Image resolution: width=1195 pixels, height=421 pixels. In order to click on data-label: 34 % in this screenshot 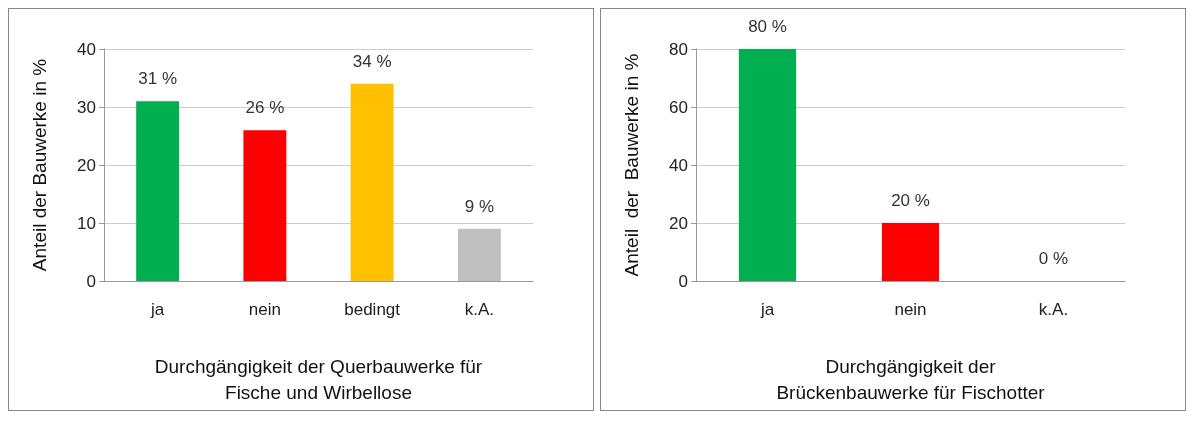, I will do `click(372, 61)`.